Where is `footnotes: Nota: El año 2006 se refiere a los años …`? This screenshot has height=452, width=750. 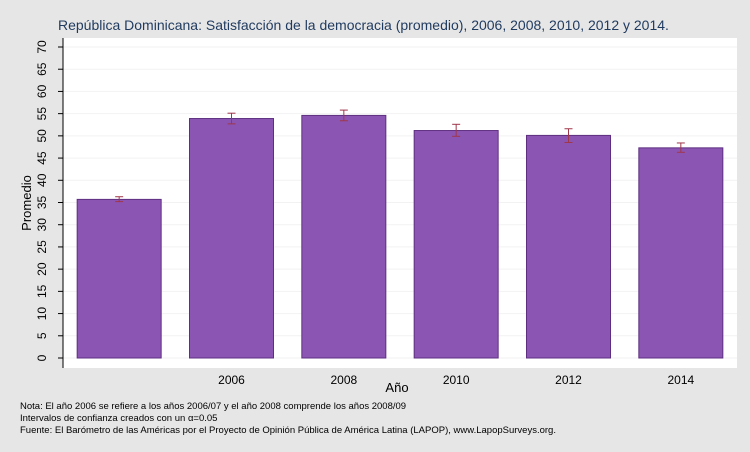 footnotes: Nota: El año 2006 se refiere a los años … is located at coordinates (288, 419).